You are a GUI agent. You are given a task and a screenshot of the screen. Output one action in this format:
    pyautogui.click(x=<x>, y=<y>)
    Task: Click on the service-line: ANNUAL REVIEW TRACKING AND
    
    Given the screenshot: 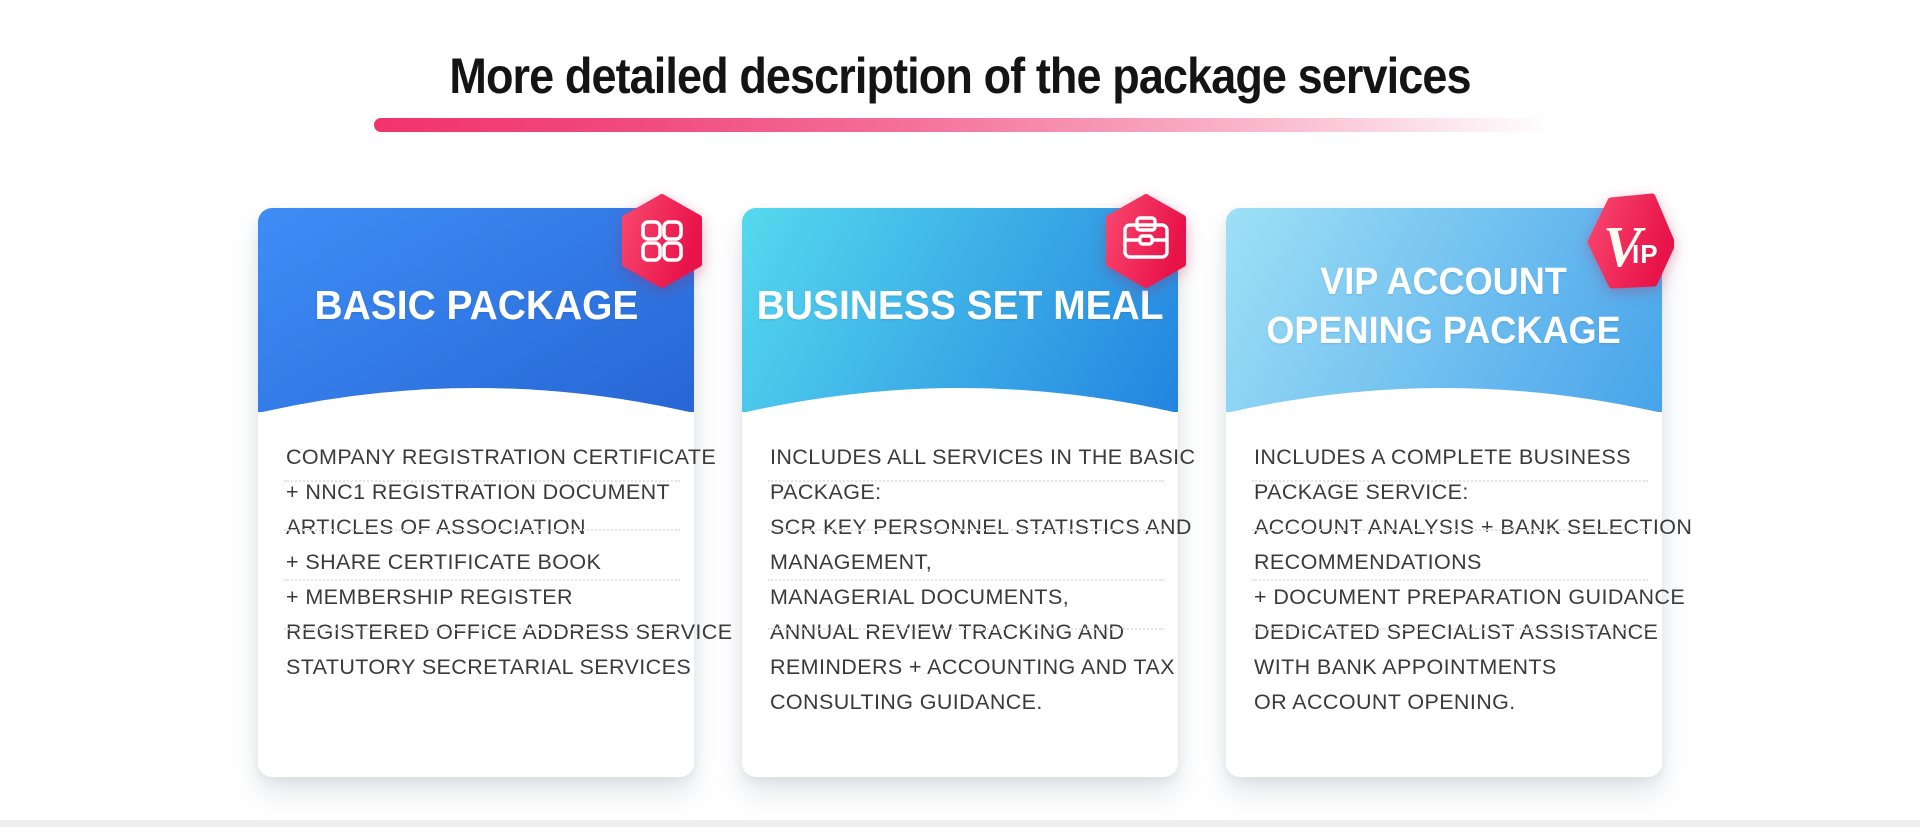 What is the action you would take?
    pyautogui.click(x=947, y=632)
    